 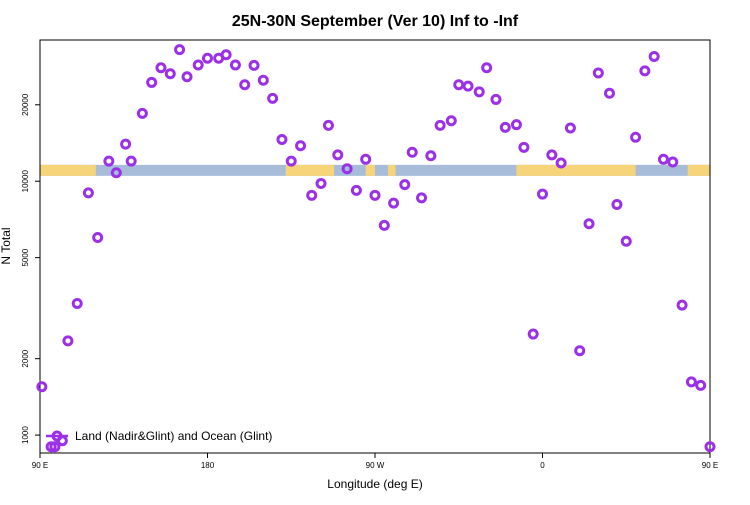 I want to click on map-strip, so click(x=375, y=170).